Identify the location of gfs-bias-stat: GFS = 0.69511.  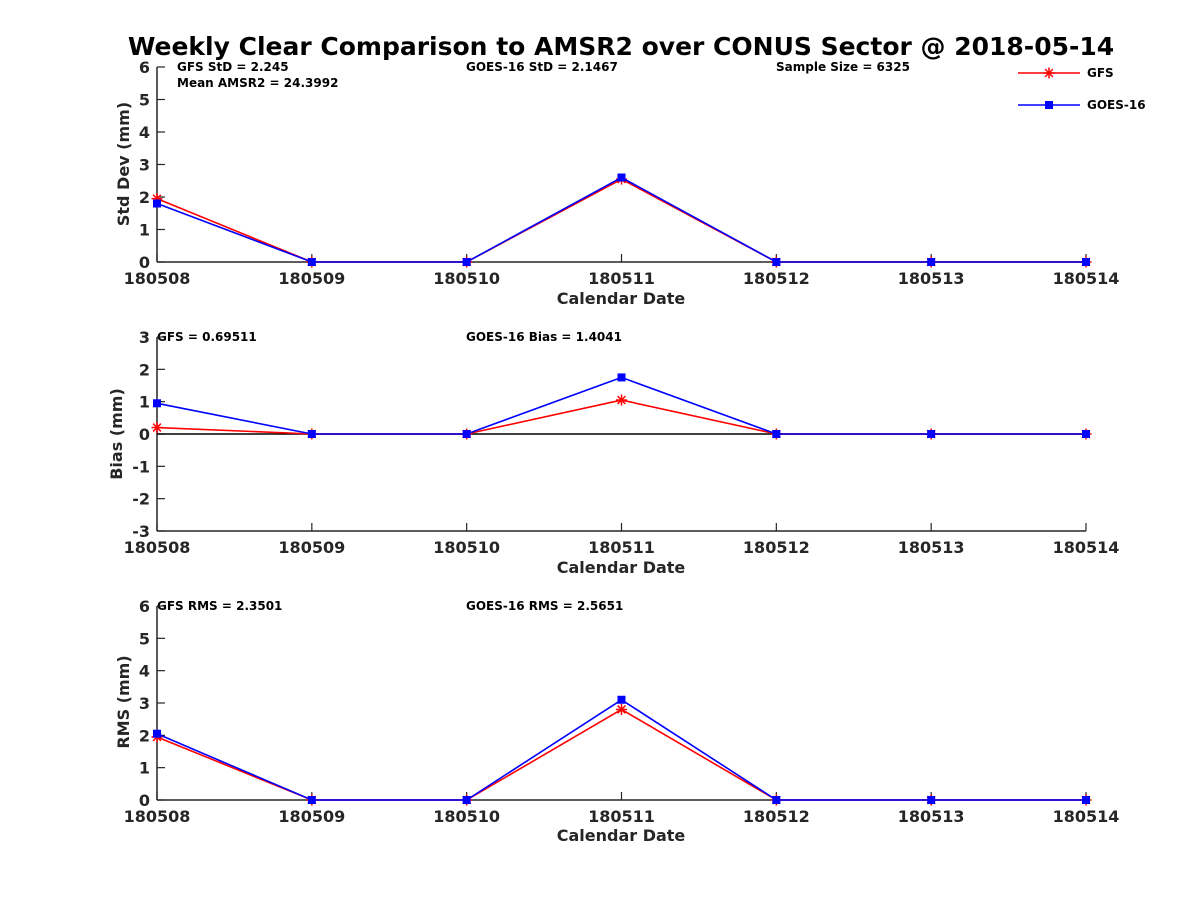
(207, 337).